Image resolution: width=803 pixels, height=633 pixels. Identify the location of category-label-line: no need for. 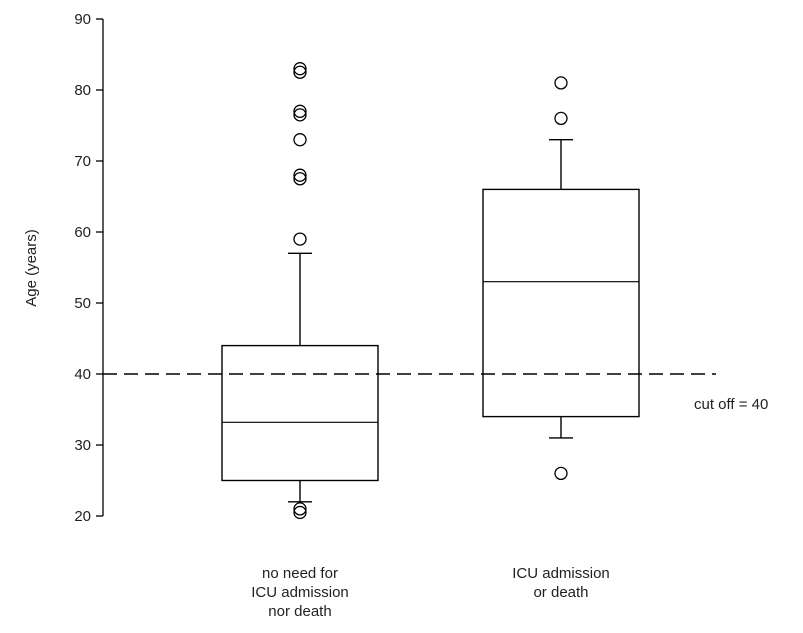
(300, 573).